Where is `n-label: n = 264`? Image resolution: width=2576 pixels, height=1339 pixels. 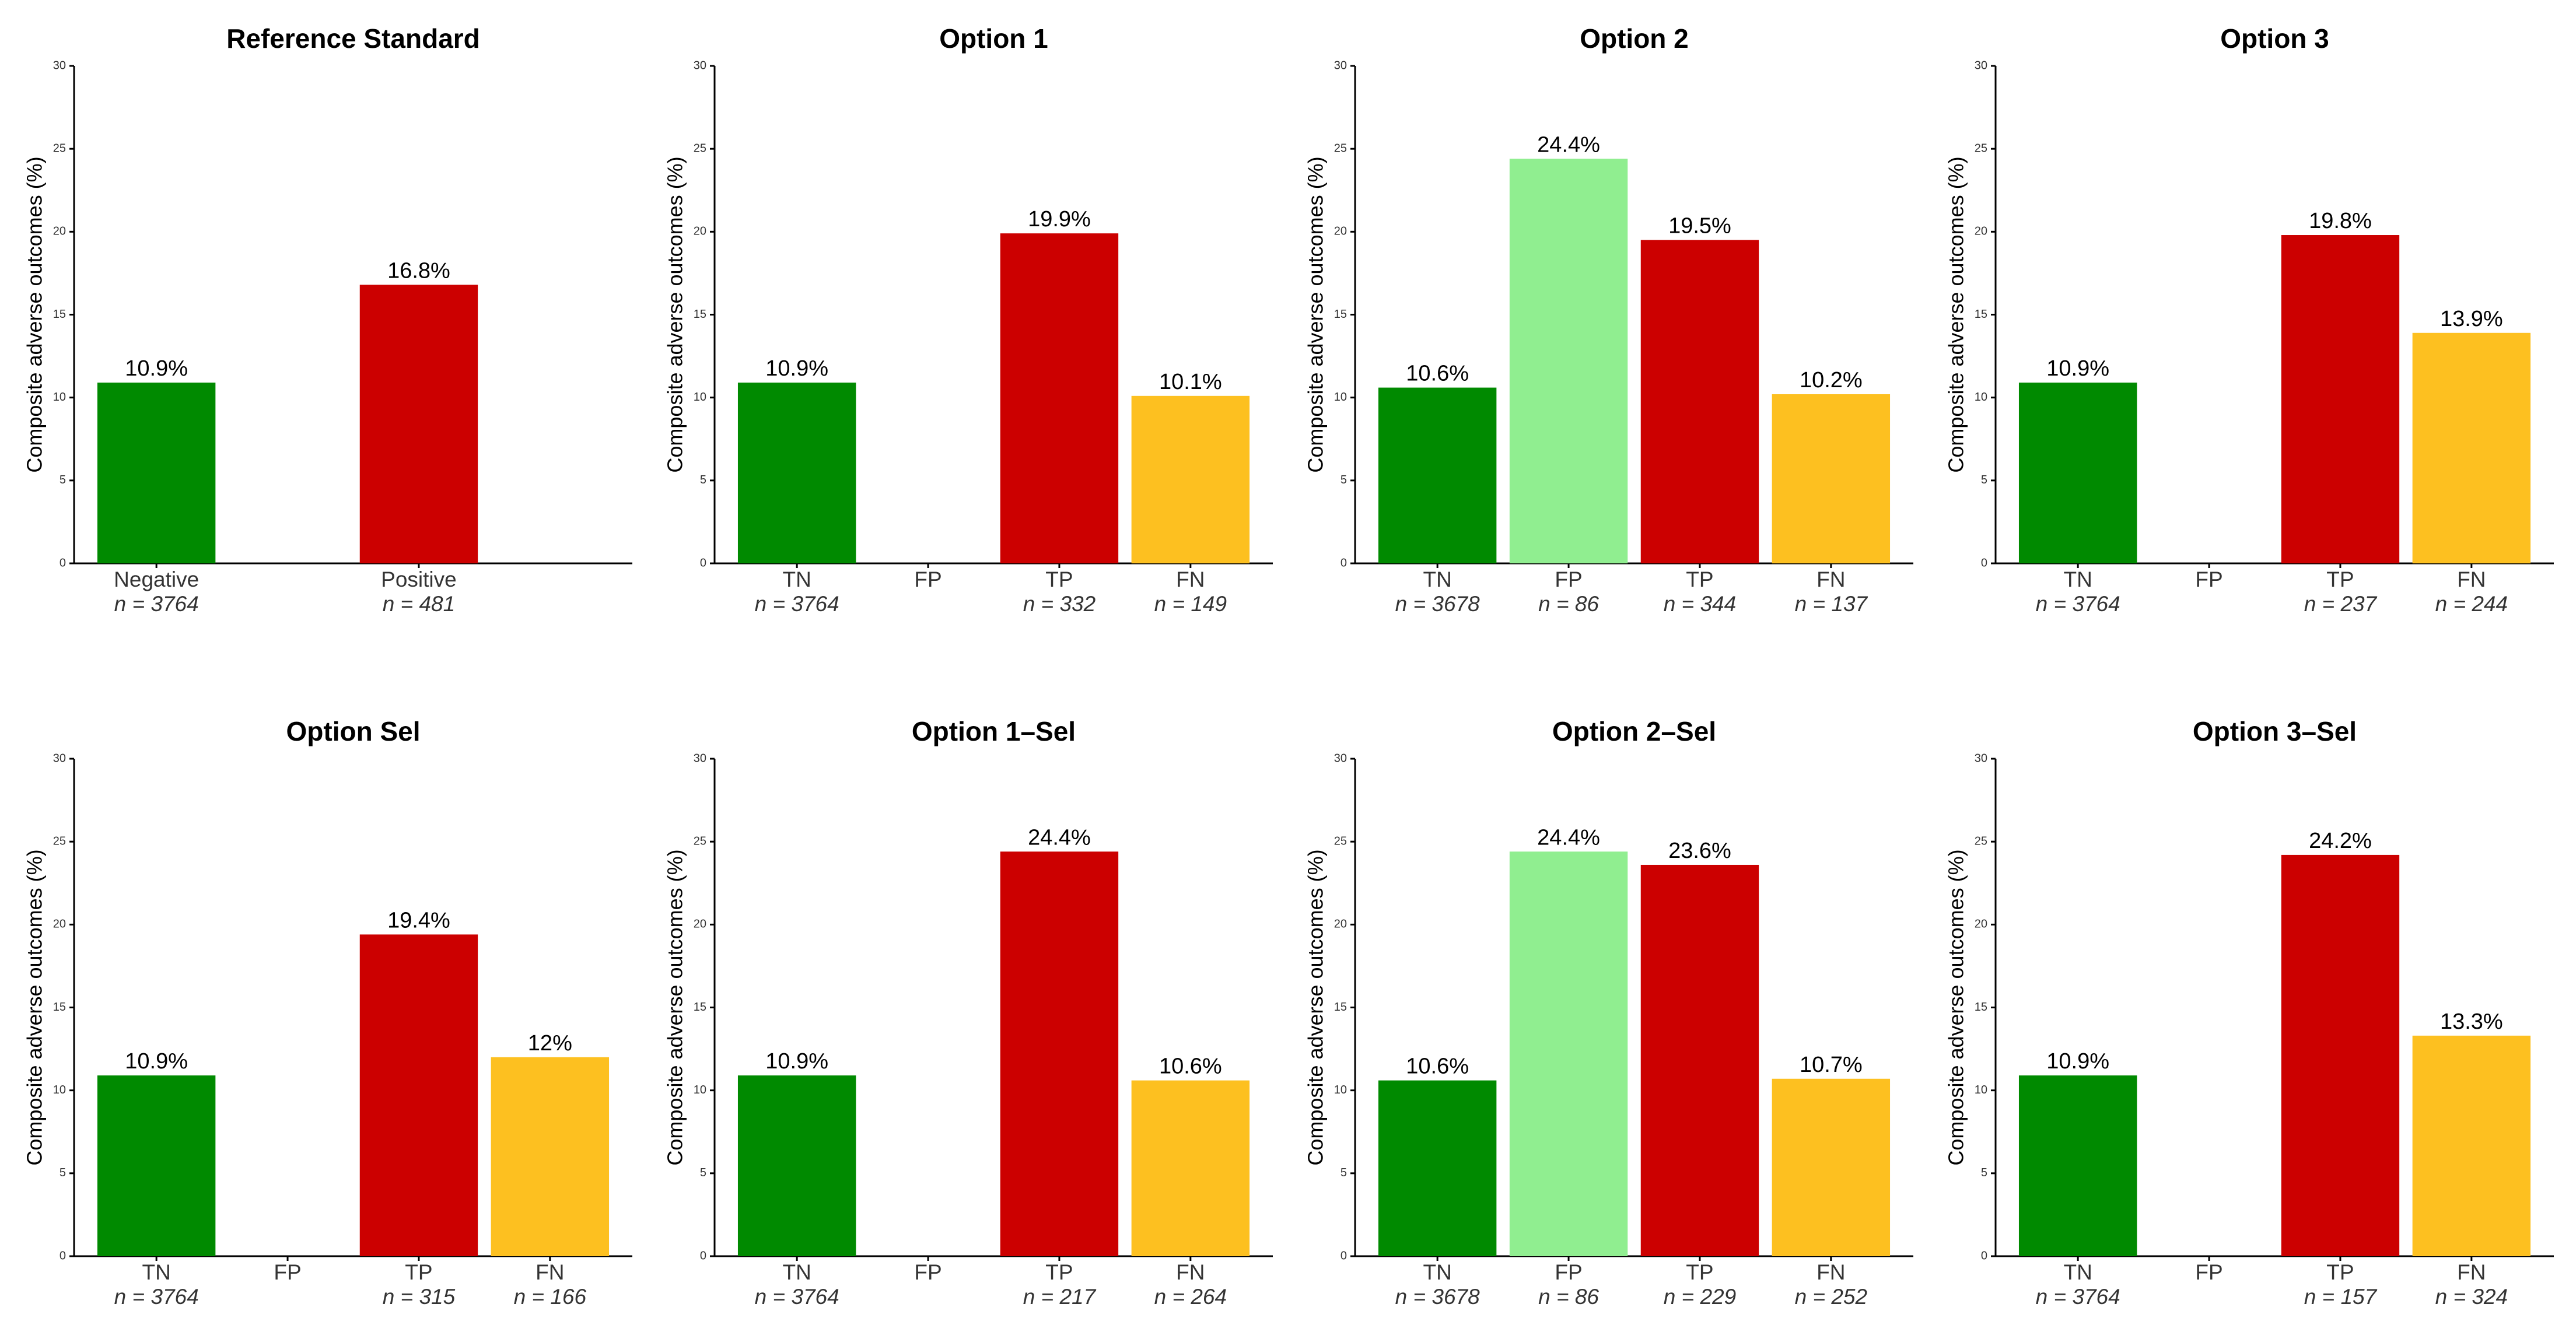 n-label: n = 264 is located at coordinates (1190, 1297).